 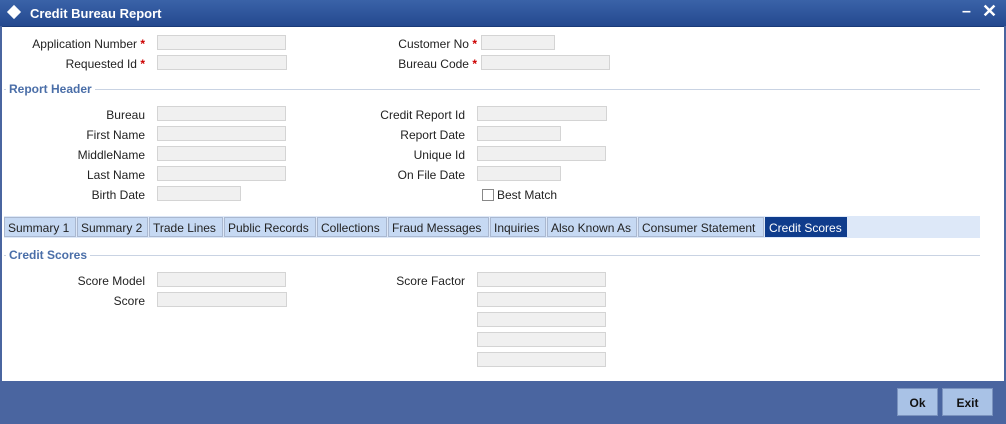 What do you see at coordinates (118, 195) in the screenshot?
I see `birth-date-label: Birth Date` at bounding box center [118, 195].